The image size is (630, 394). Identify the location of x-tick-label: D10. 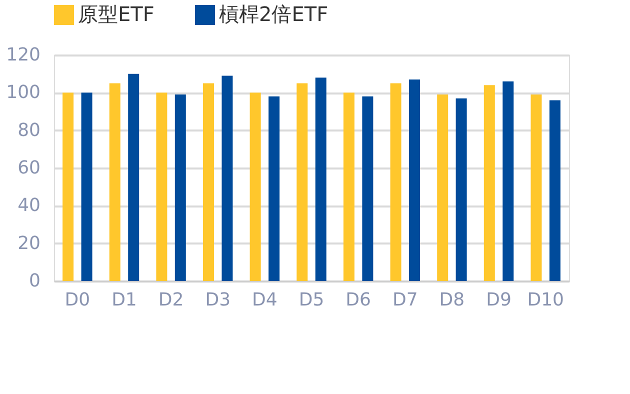
(545, 300).